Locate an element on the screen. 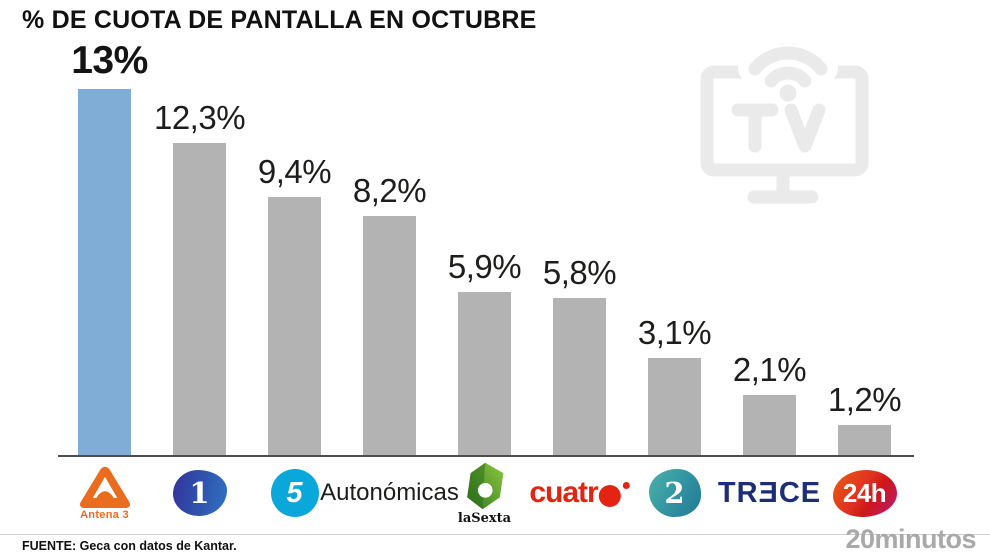 The height and width of the screenshot is (556, 990). value-label-cuatro: 5,8% is located at coordinates (579, 272).